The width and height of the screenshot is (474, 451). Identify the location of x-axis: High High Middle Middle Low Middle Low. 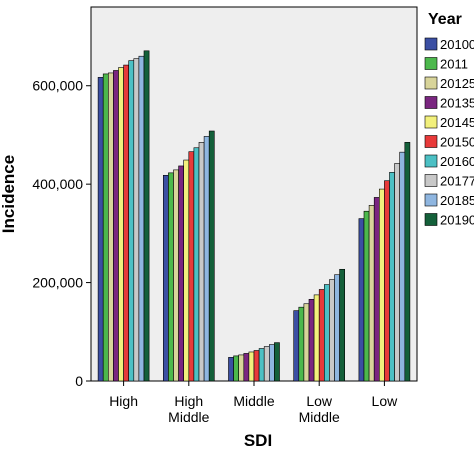
(253, 403).